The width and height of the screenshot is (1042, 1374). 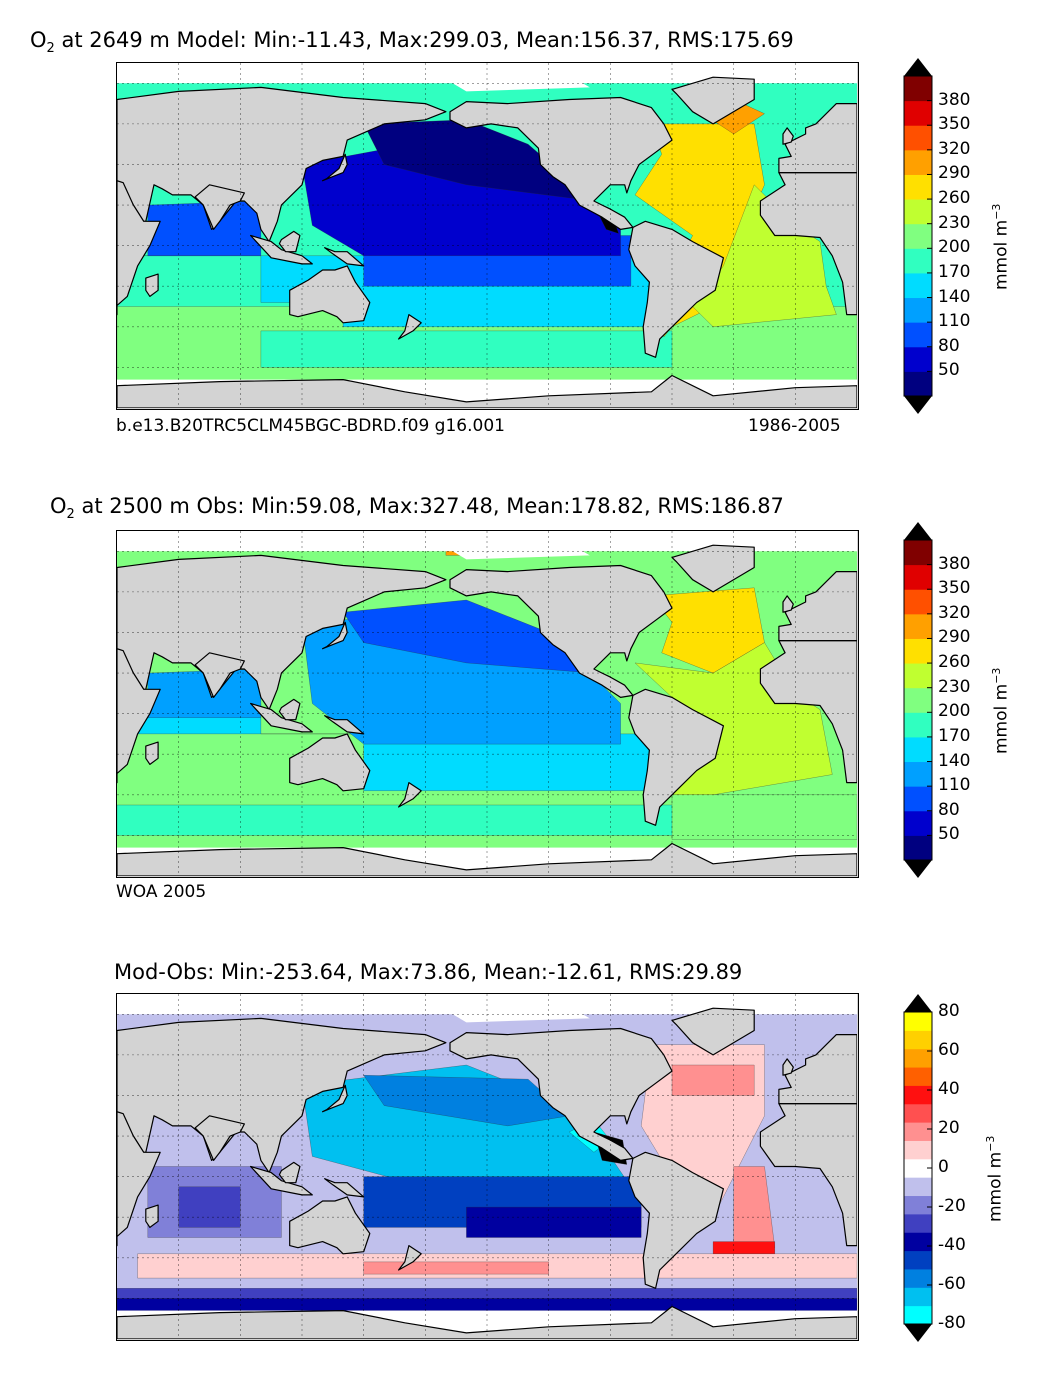 I want to click on panel1-unit-text: mmol m, so click(x=1001, y=254).